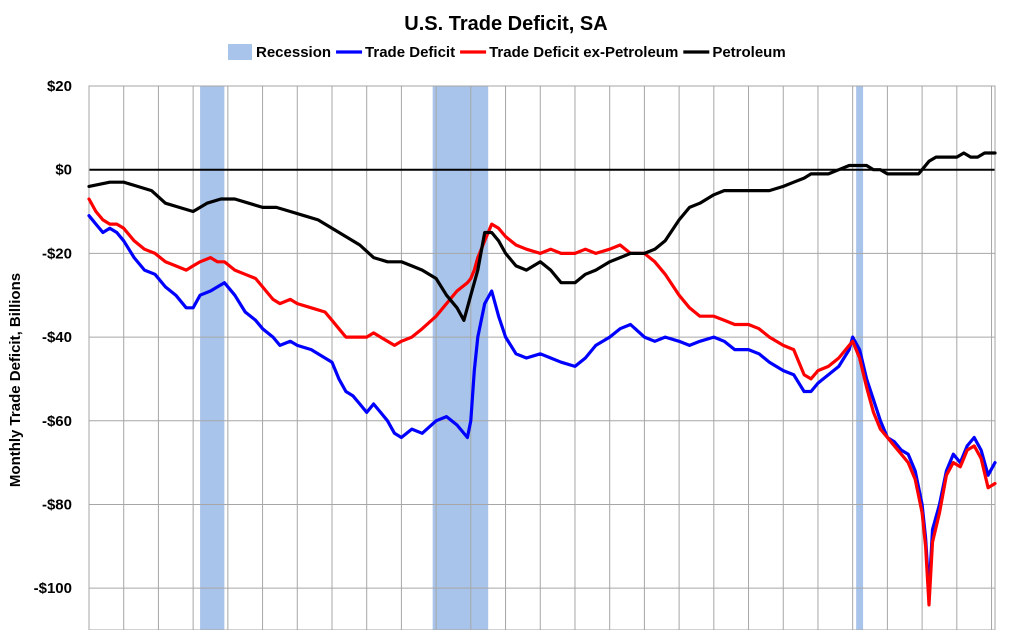 Image resolution: width=1012 pixels, height=630 pixels. Describe the element at coordinates (57, 421) in the screenshot. I see `y-tick-label: -$60` at that location.